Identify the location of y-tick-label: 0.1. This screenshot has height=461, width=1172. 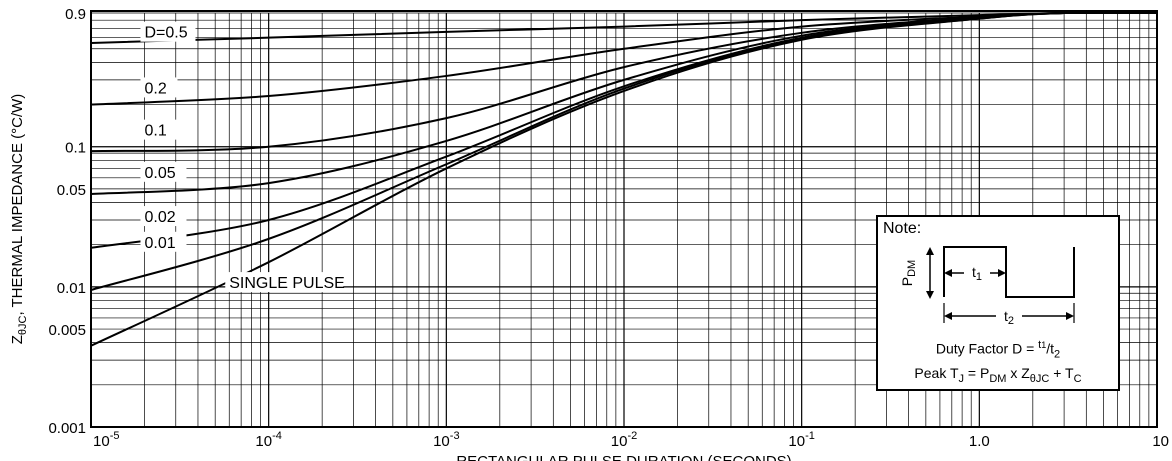
(75, 148).